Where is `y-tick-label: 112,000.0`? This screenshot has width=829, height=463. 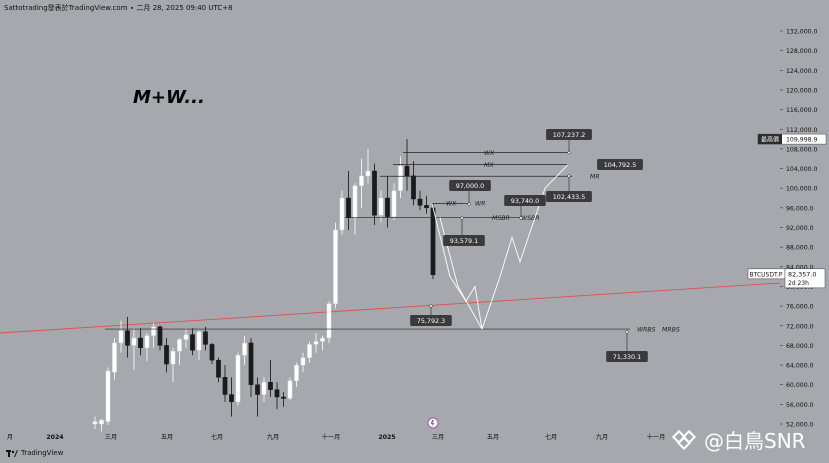 y-tick-label: 112,000.0 is located at coordinates (802, 130).